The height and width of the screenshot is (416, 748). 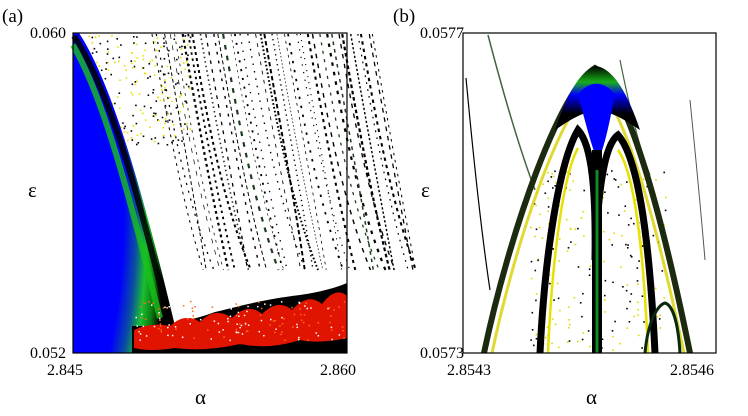 I want to click on panel-b-inner-yellow-right, so click(x=633, y=251).